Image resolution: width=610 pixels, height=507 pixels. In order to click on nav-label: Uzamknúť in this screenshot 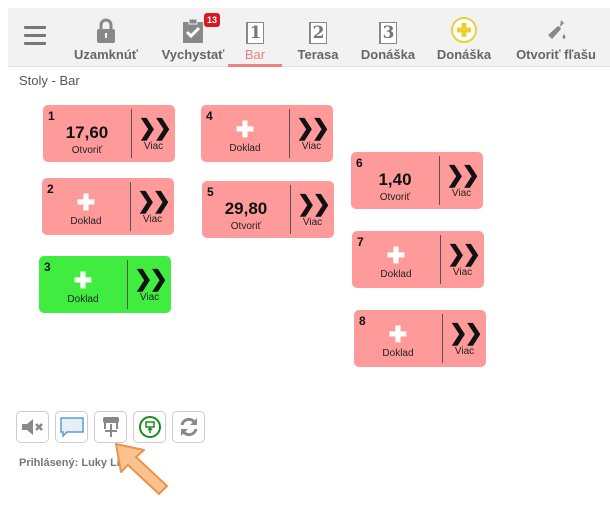, I will do `click(106, 54)`.